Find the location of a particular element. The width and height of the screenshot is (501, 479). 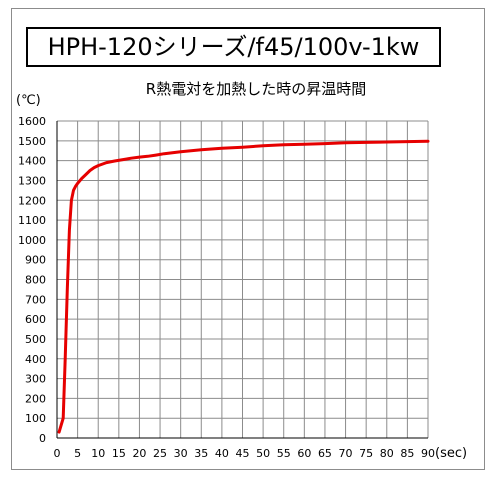

chart-title: HPH-120シリーズ/f45/100v-1kw is located at coordinates (233, 47).